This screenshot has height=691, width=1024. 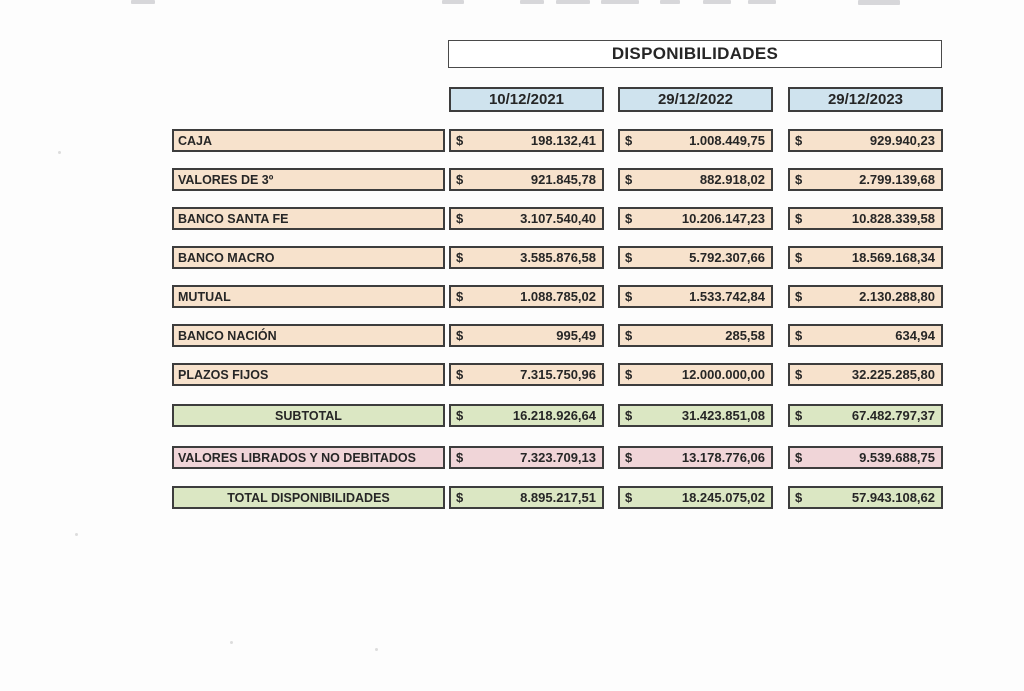 I want to click on row-label: VALORES LIBRADOS Y NO DEBITADOS, so click(x=308, y=457).